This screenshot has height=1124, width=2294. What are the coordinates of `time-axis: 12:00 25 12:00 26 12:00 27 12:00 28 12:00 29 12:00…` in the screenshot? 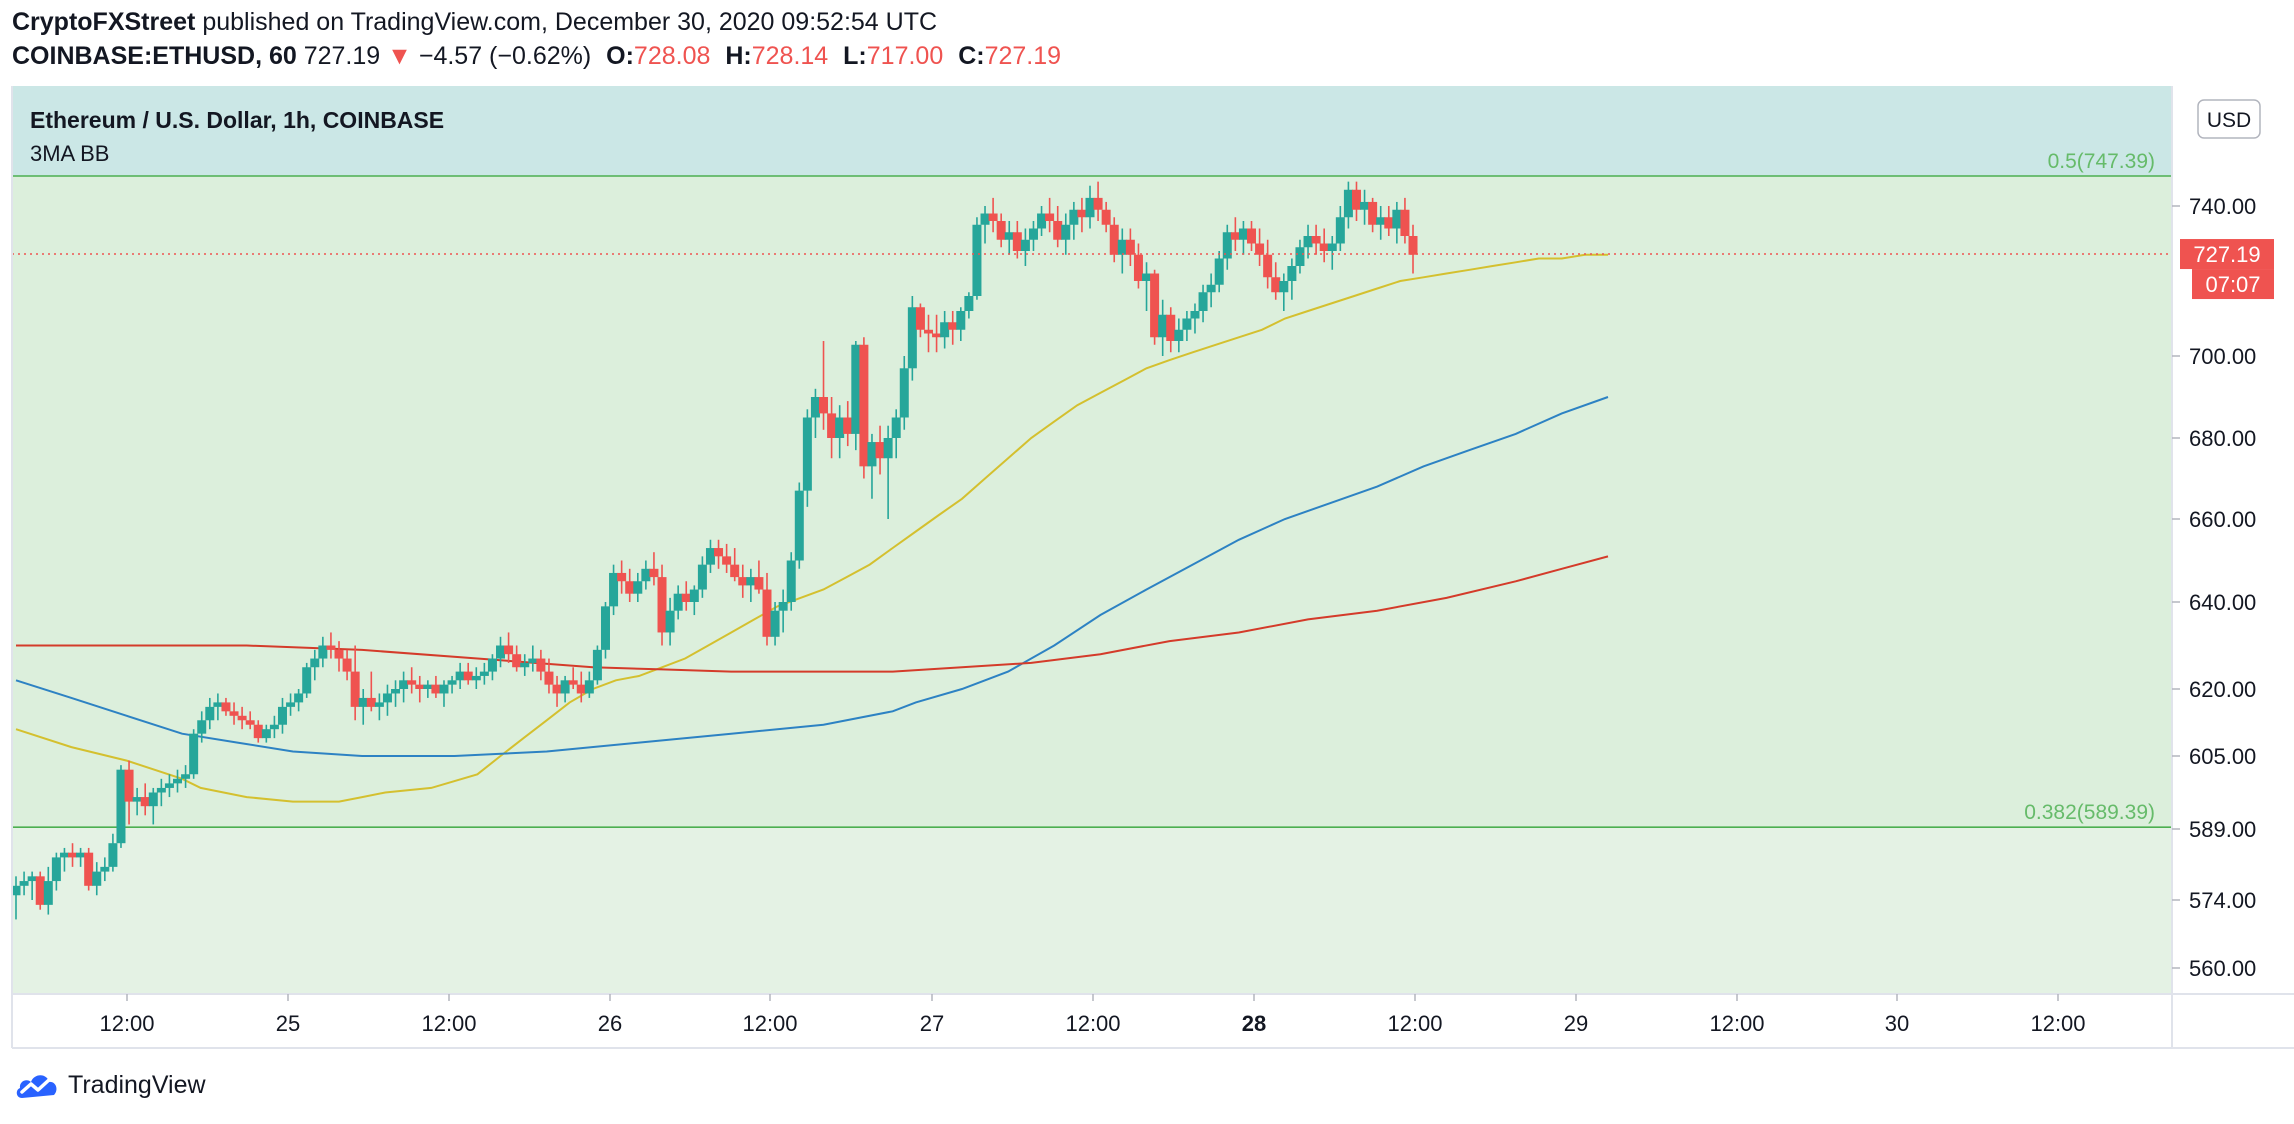 It's located at (1092, 1015).